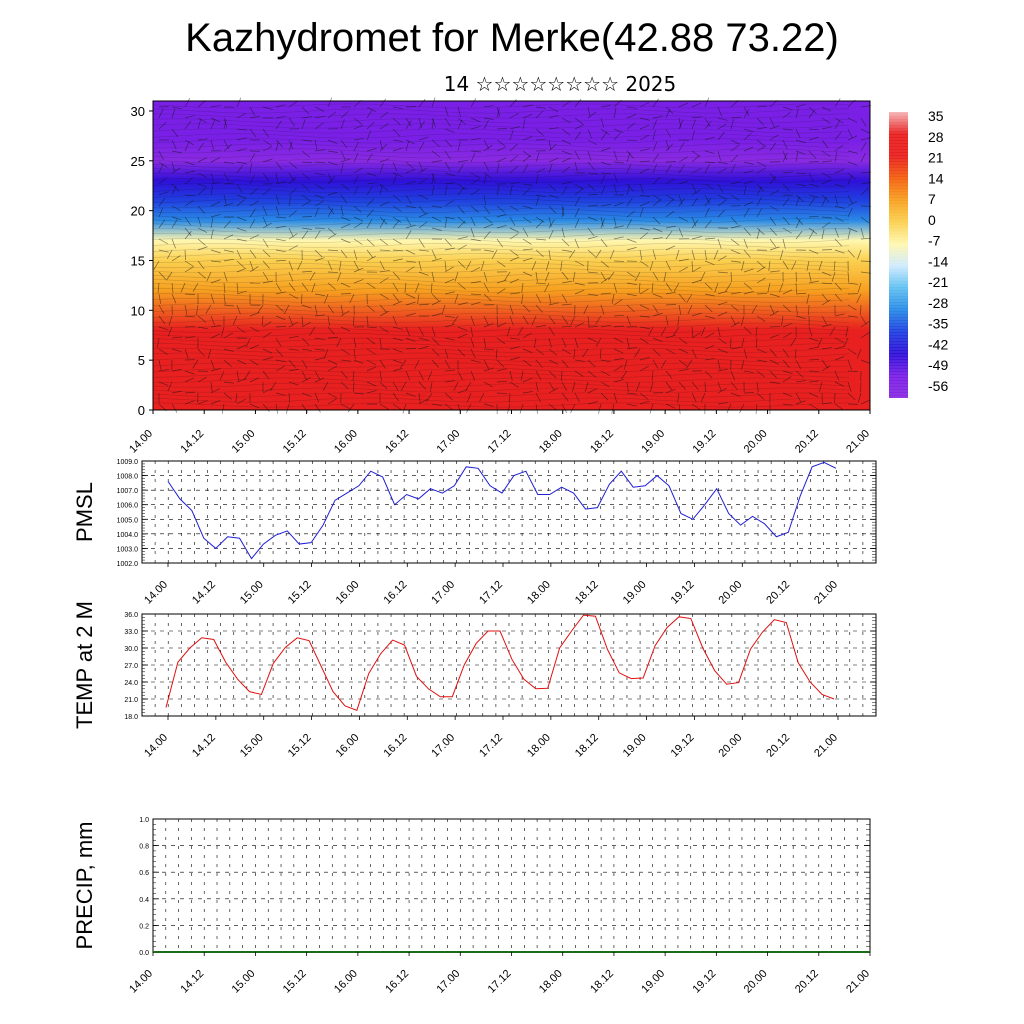  What do you see at coordinates (509, 512) in the screenshot?
I see `plot-frame` at bounding box center [509, 512].